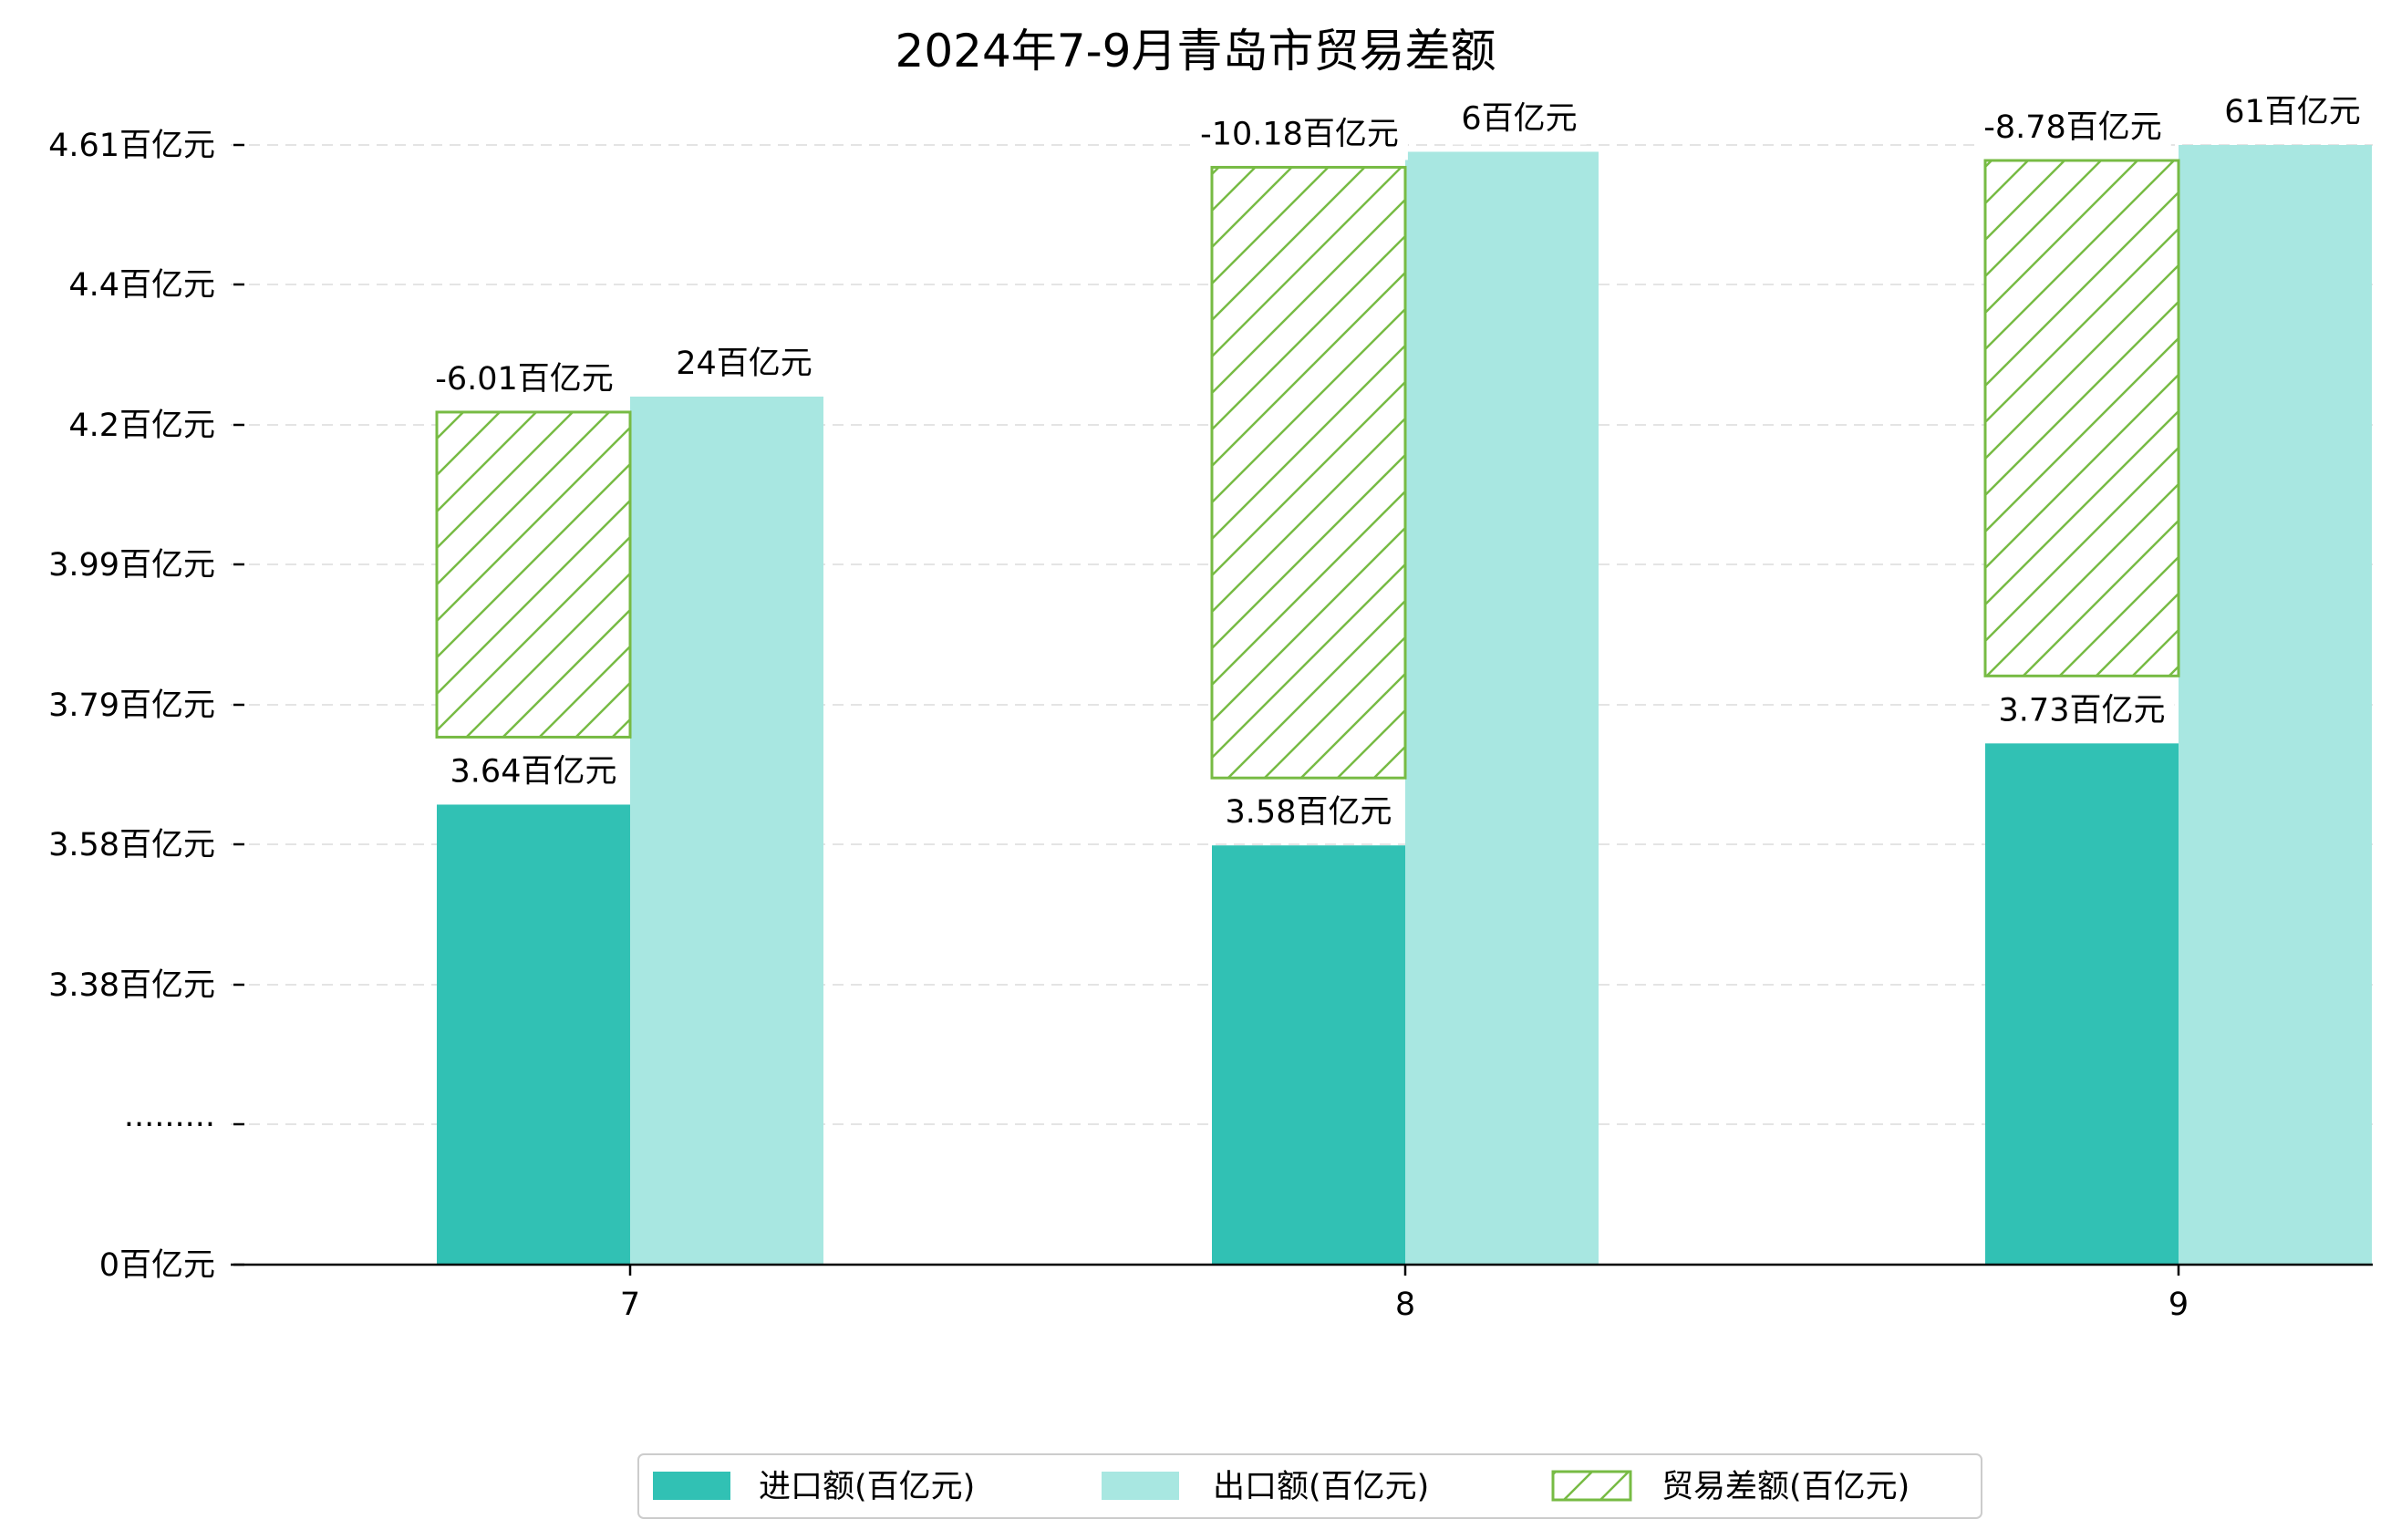 Image resolution: width=2391 pixels, height=1540 pixels. I want to click on legend-swatch-export, so click(1140, 1486).